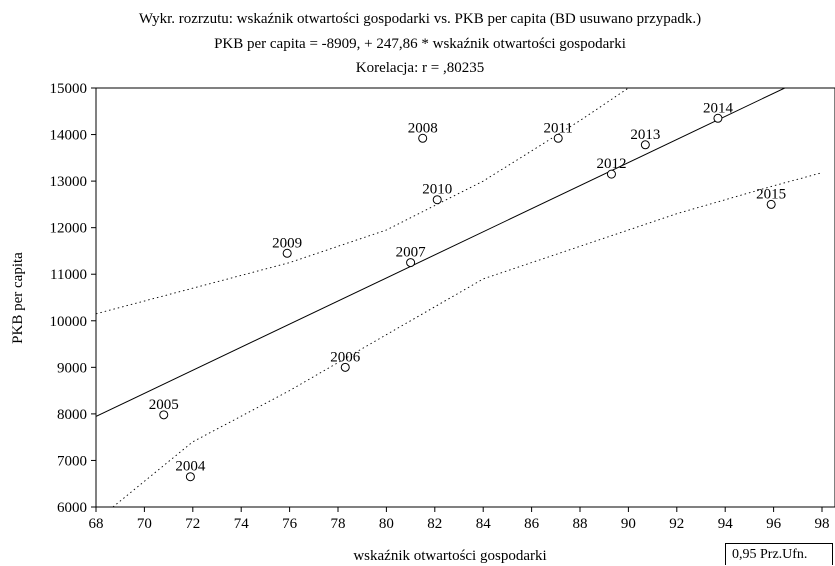  What do you see at coordinates (72, 415) in the screenshot?
I see `y-tick-label: 8000` at bounding box center [72, 415].